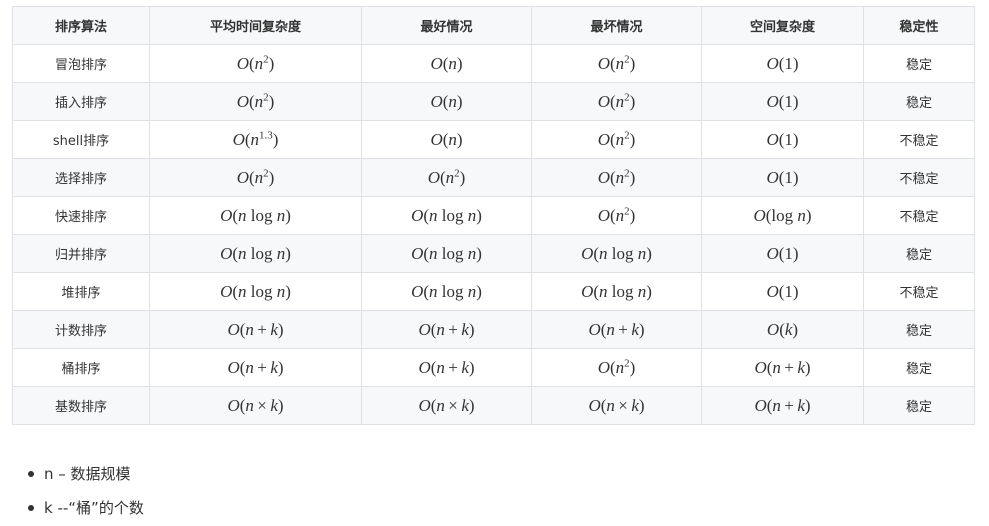  I want to click on list-item: k --“桶”的个数, so click(86, 509).